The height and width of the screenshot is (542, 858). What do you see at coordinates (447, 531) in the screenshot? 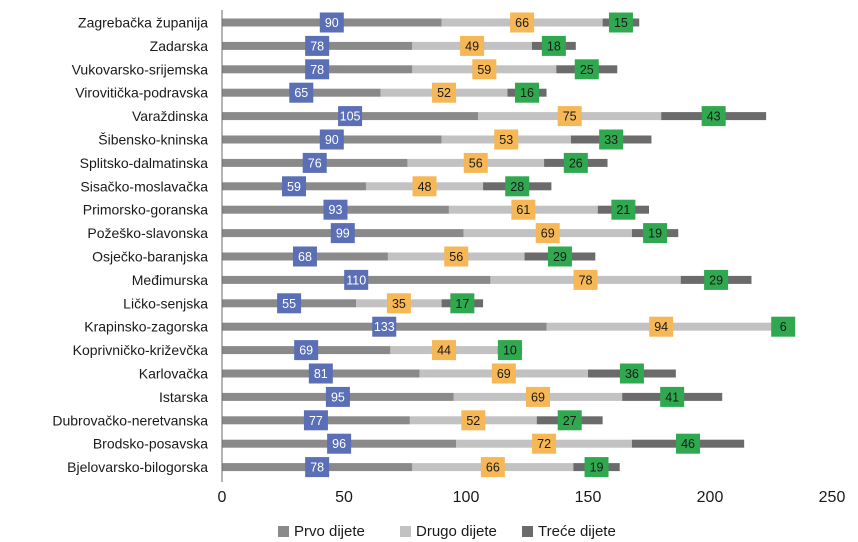
I see `legend: Prvo dijete Drugo dijete Treće dijete` at bounding box center [447, 531].